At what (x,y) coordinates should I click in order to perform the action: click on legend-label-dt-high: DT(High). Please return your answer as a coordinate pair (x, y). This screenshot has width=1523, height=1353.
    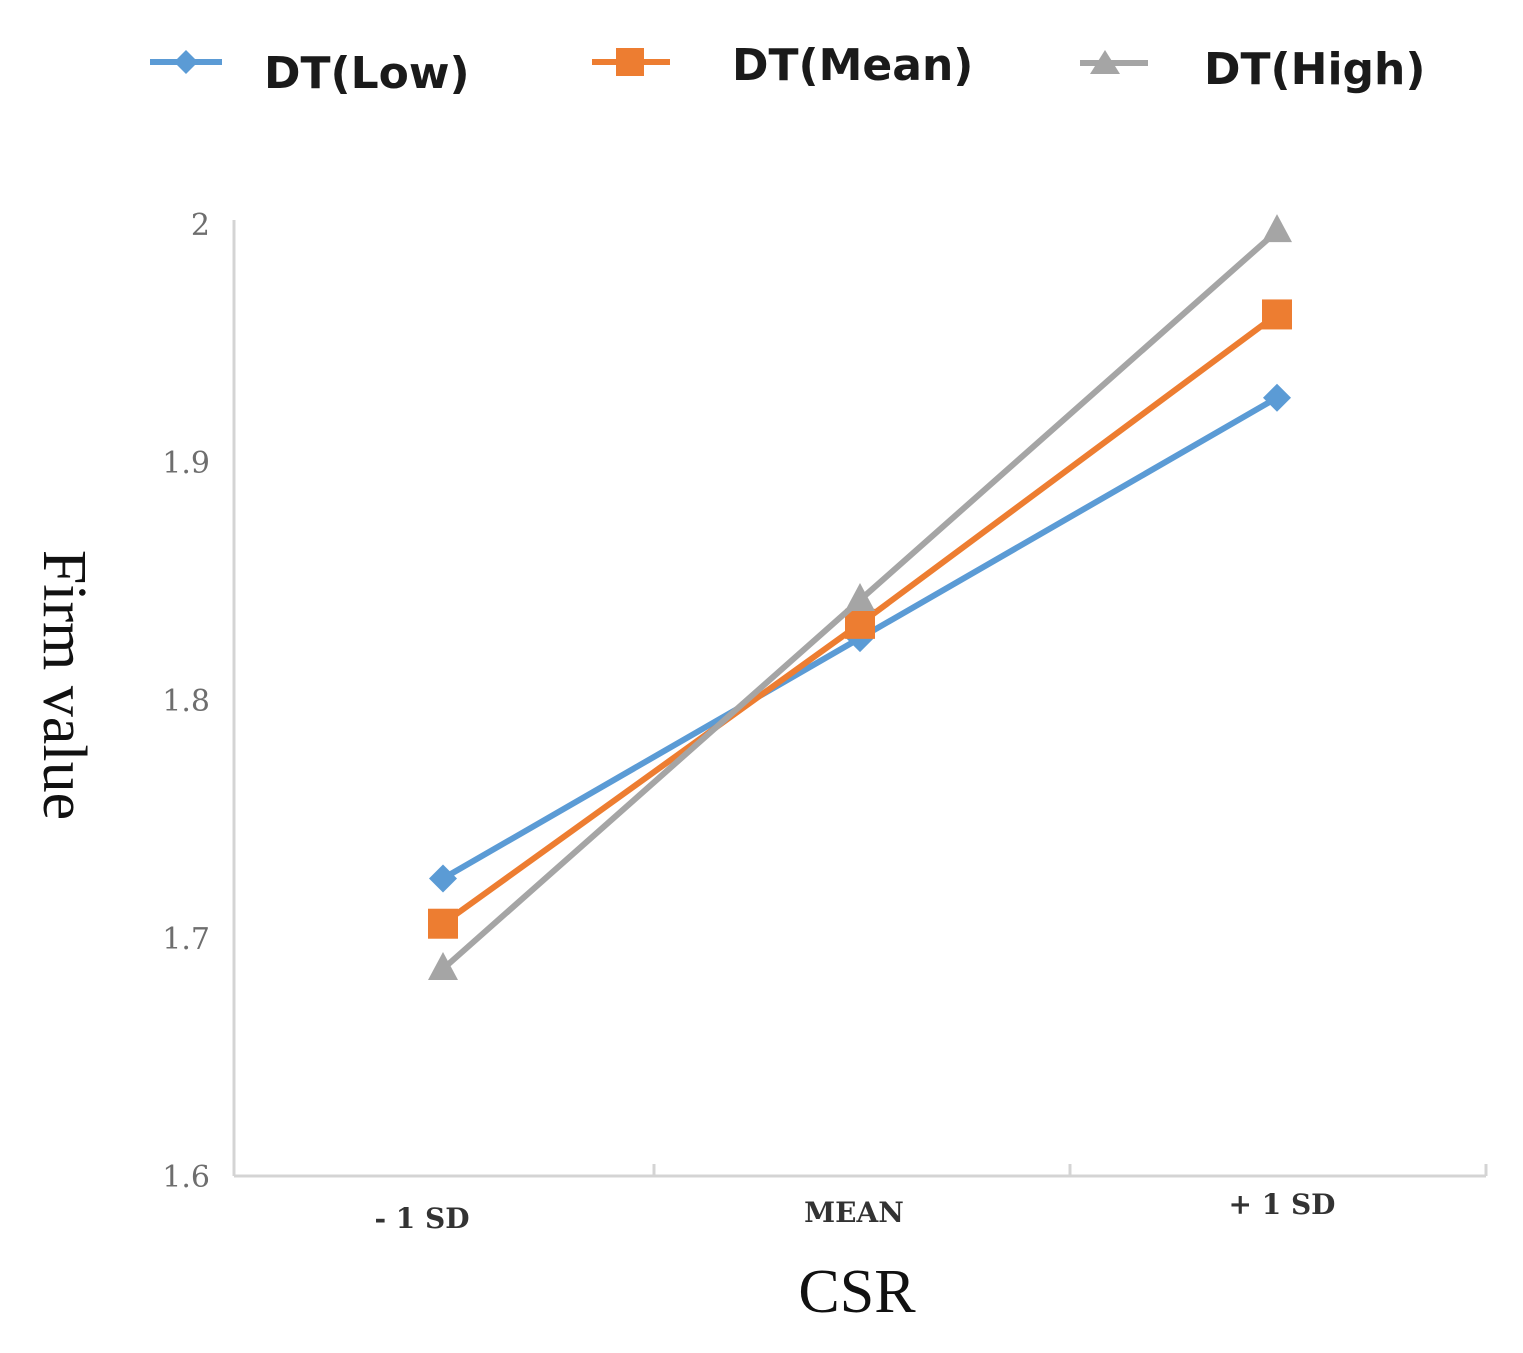
    Looking at the image, I should click on (1314, 69).